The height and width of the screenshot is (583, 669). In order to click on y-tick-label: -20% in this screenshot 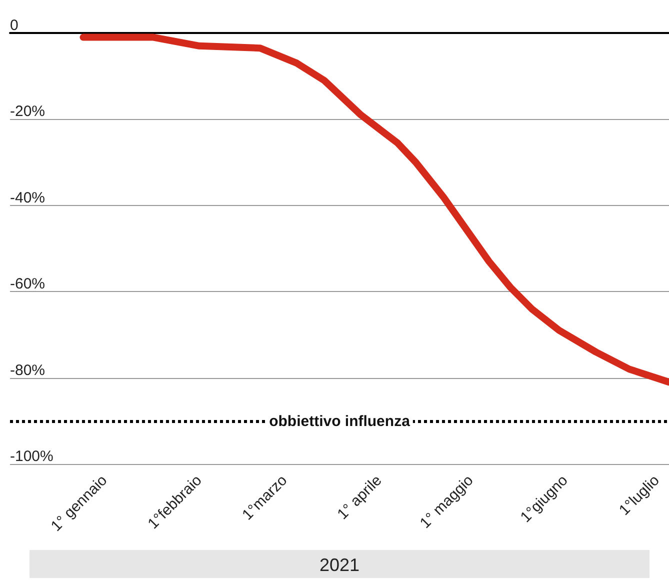, I will do `click(28, 111)`.